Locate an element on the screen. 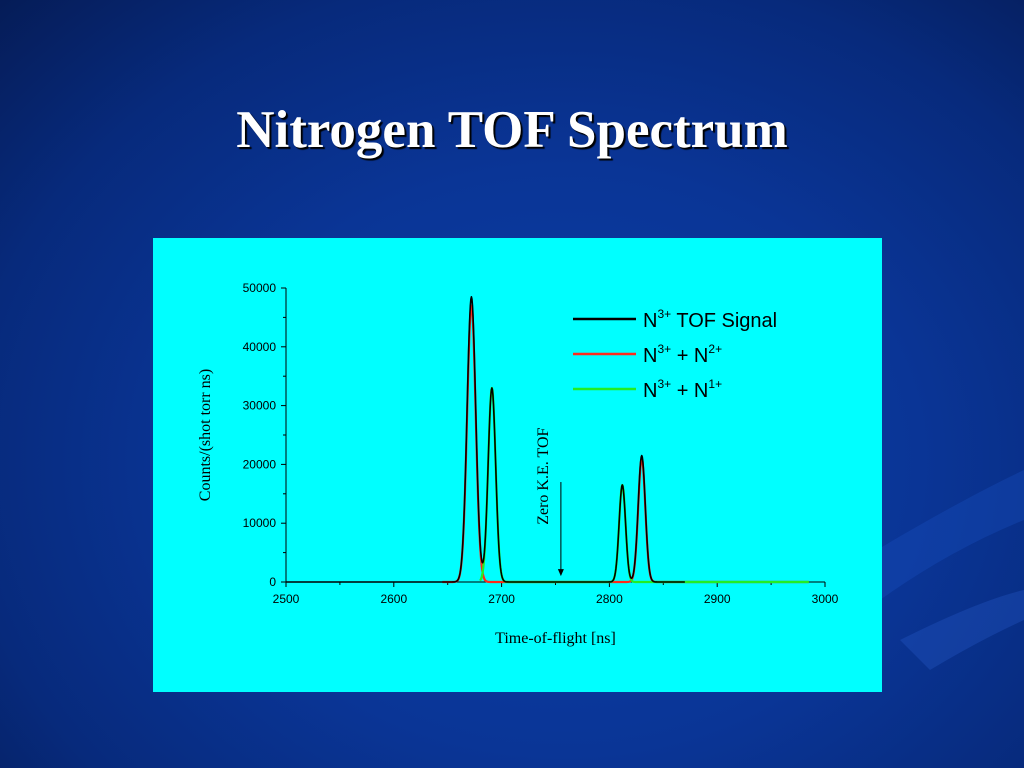 Image resolution: width=1024 pixels, height=768 pixels. annotation-label: Zero K.E. TOF is located at coordinates (543, 475).